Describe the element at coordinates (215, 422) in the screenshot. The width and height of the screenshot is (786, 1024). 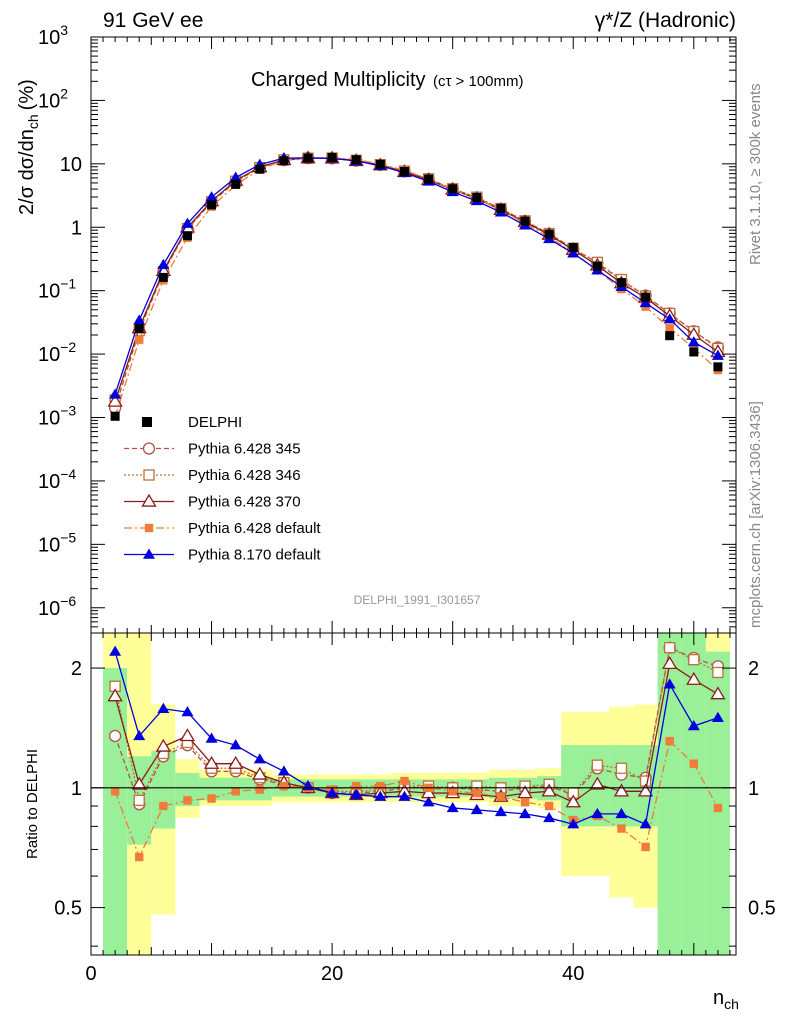
I see `legend-label-data: DELPHI` at that location.